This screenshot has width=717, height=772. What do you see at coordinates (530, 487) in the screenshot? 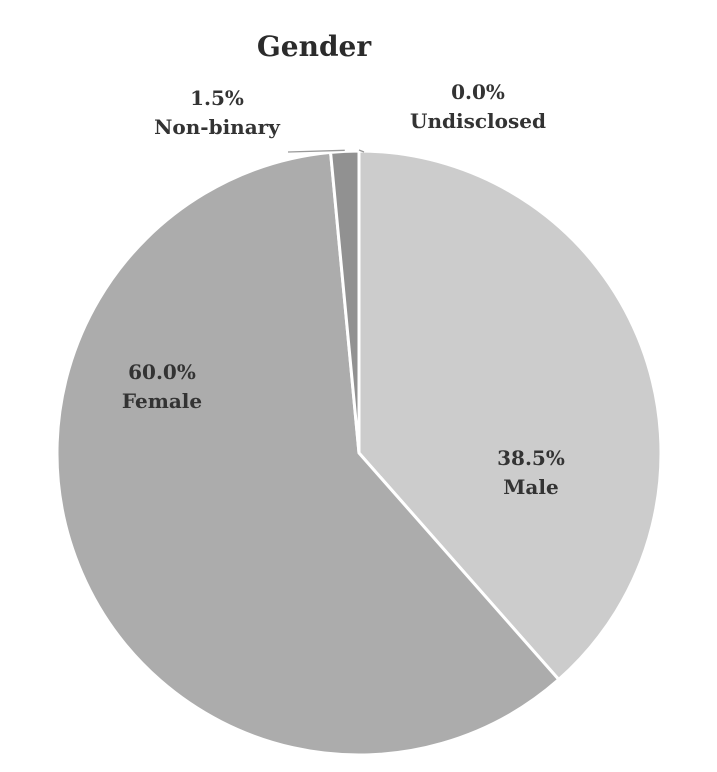
I see `data-label-name-male: Male` at bounding box center [530, 487].